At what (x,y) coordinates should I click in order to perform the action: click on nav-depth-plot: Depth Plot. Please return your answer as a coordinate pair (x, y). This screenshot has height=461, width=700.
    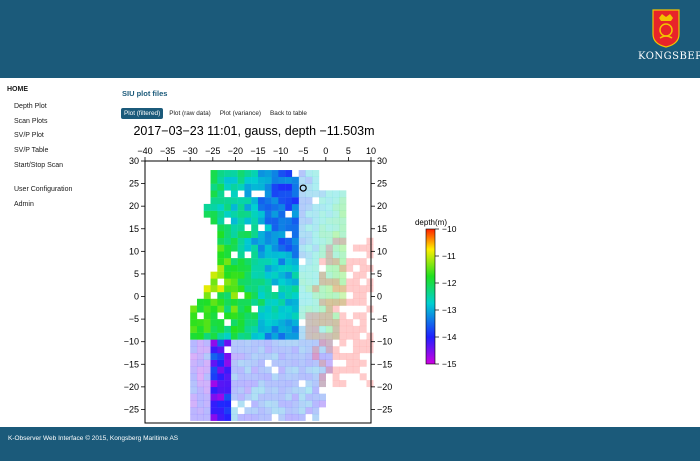
    Looking at the image, I should click on (30, 106).